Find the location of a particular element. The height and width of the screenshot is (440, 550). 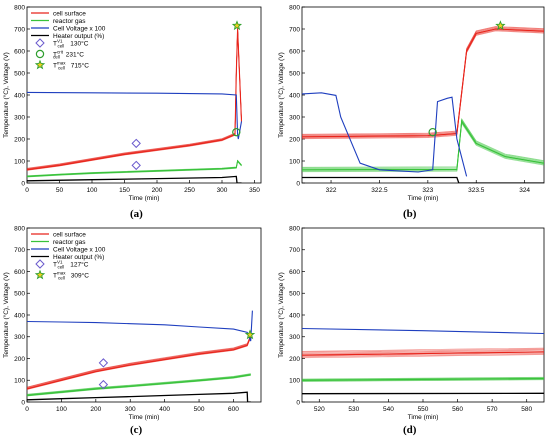

legend-entry-label: Tcrit cell 231°C is located at coordinates (68, 54).